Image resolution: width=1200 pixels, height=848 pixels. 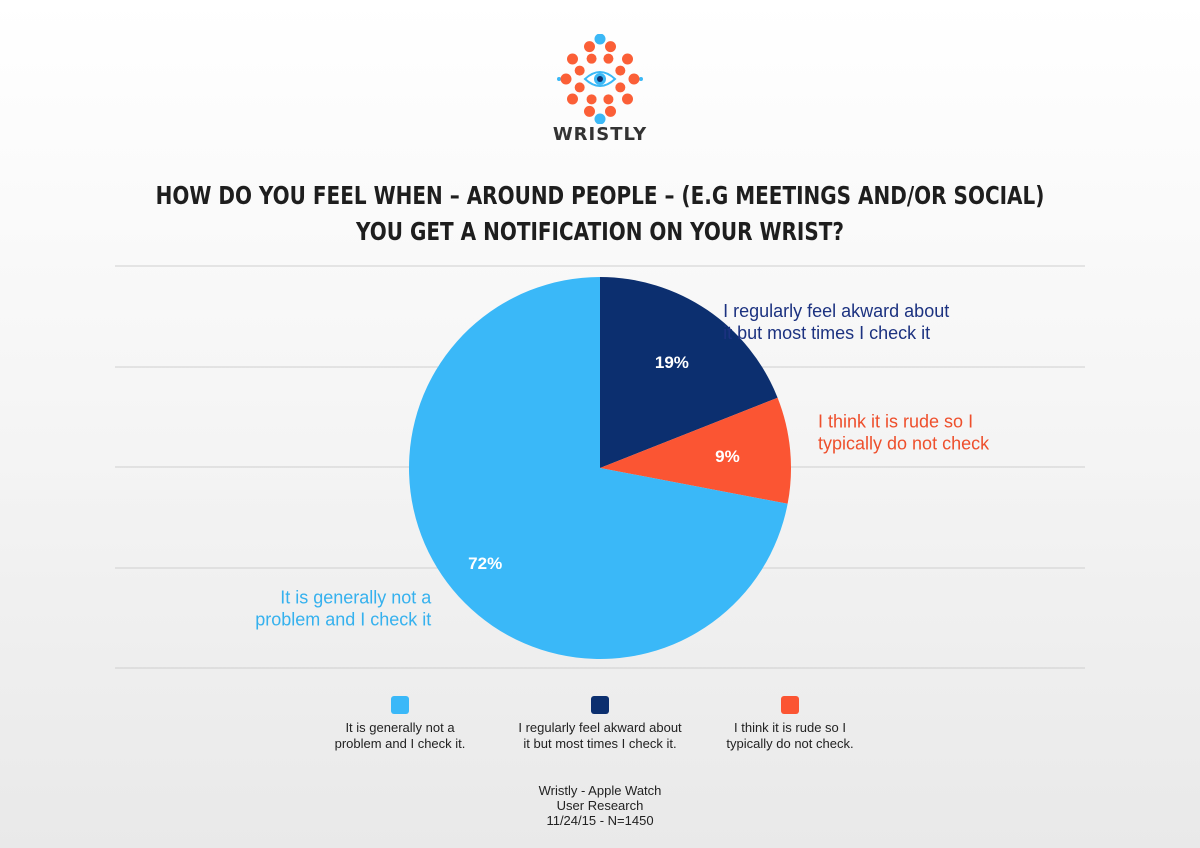 What do you see at coordinates (790, 743) in the screenshot?
I see `legend-label: typically do not check.` at bounding box center [790, 743].